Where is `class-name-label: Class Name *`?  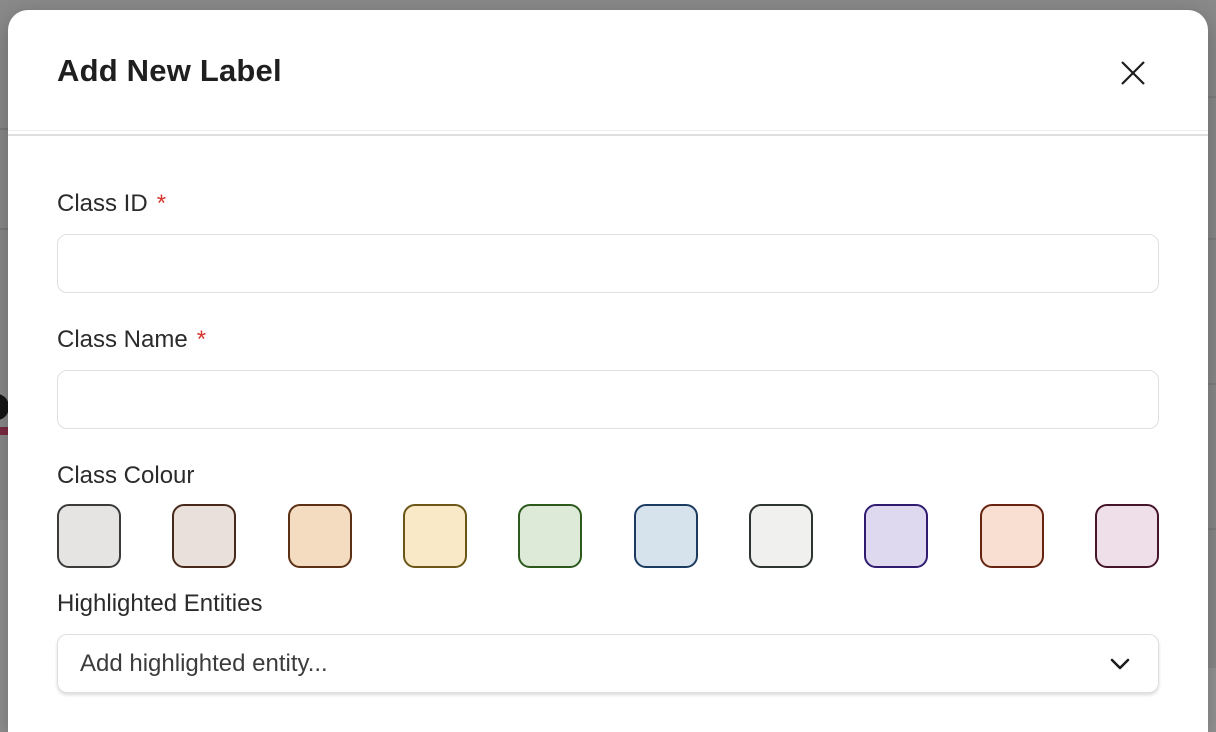
class-name-label: Class Name * is located at coordinates (132, 339).